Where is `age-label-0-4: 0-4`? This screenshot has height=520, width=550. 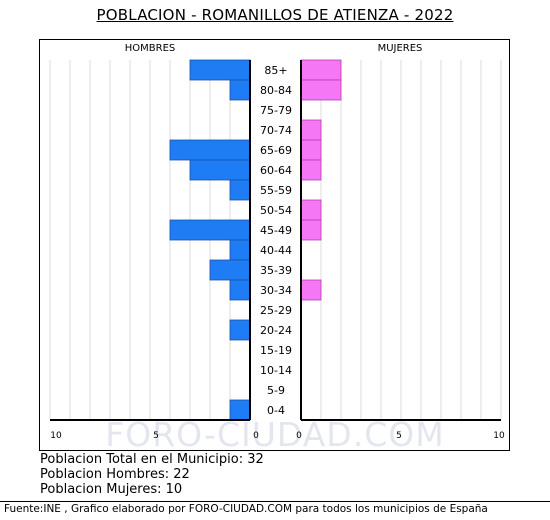 age-label-0-4: 0-4 is located at coordinates (276, 410).